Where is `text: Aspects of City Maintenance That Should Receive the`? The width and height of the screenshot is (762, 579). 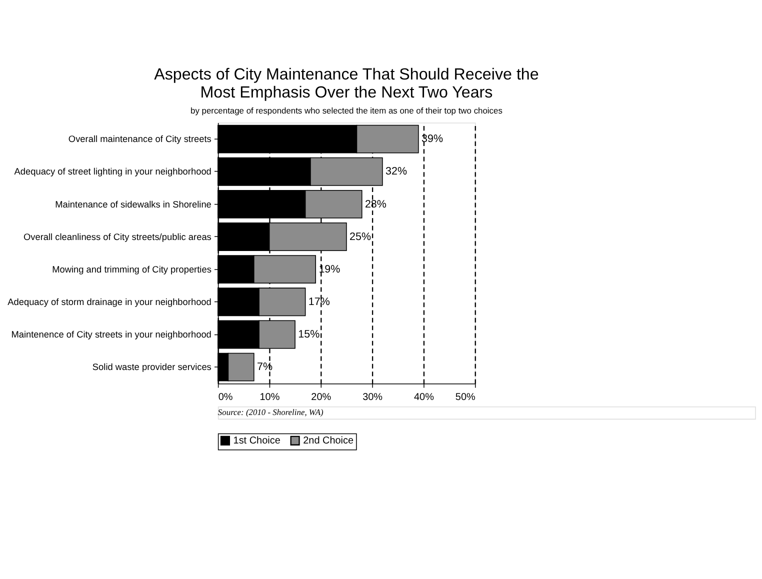 text: Aspects of City Maintenance That Should Receive the is located at coordinates (346, 75).